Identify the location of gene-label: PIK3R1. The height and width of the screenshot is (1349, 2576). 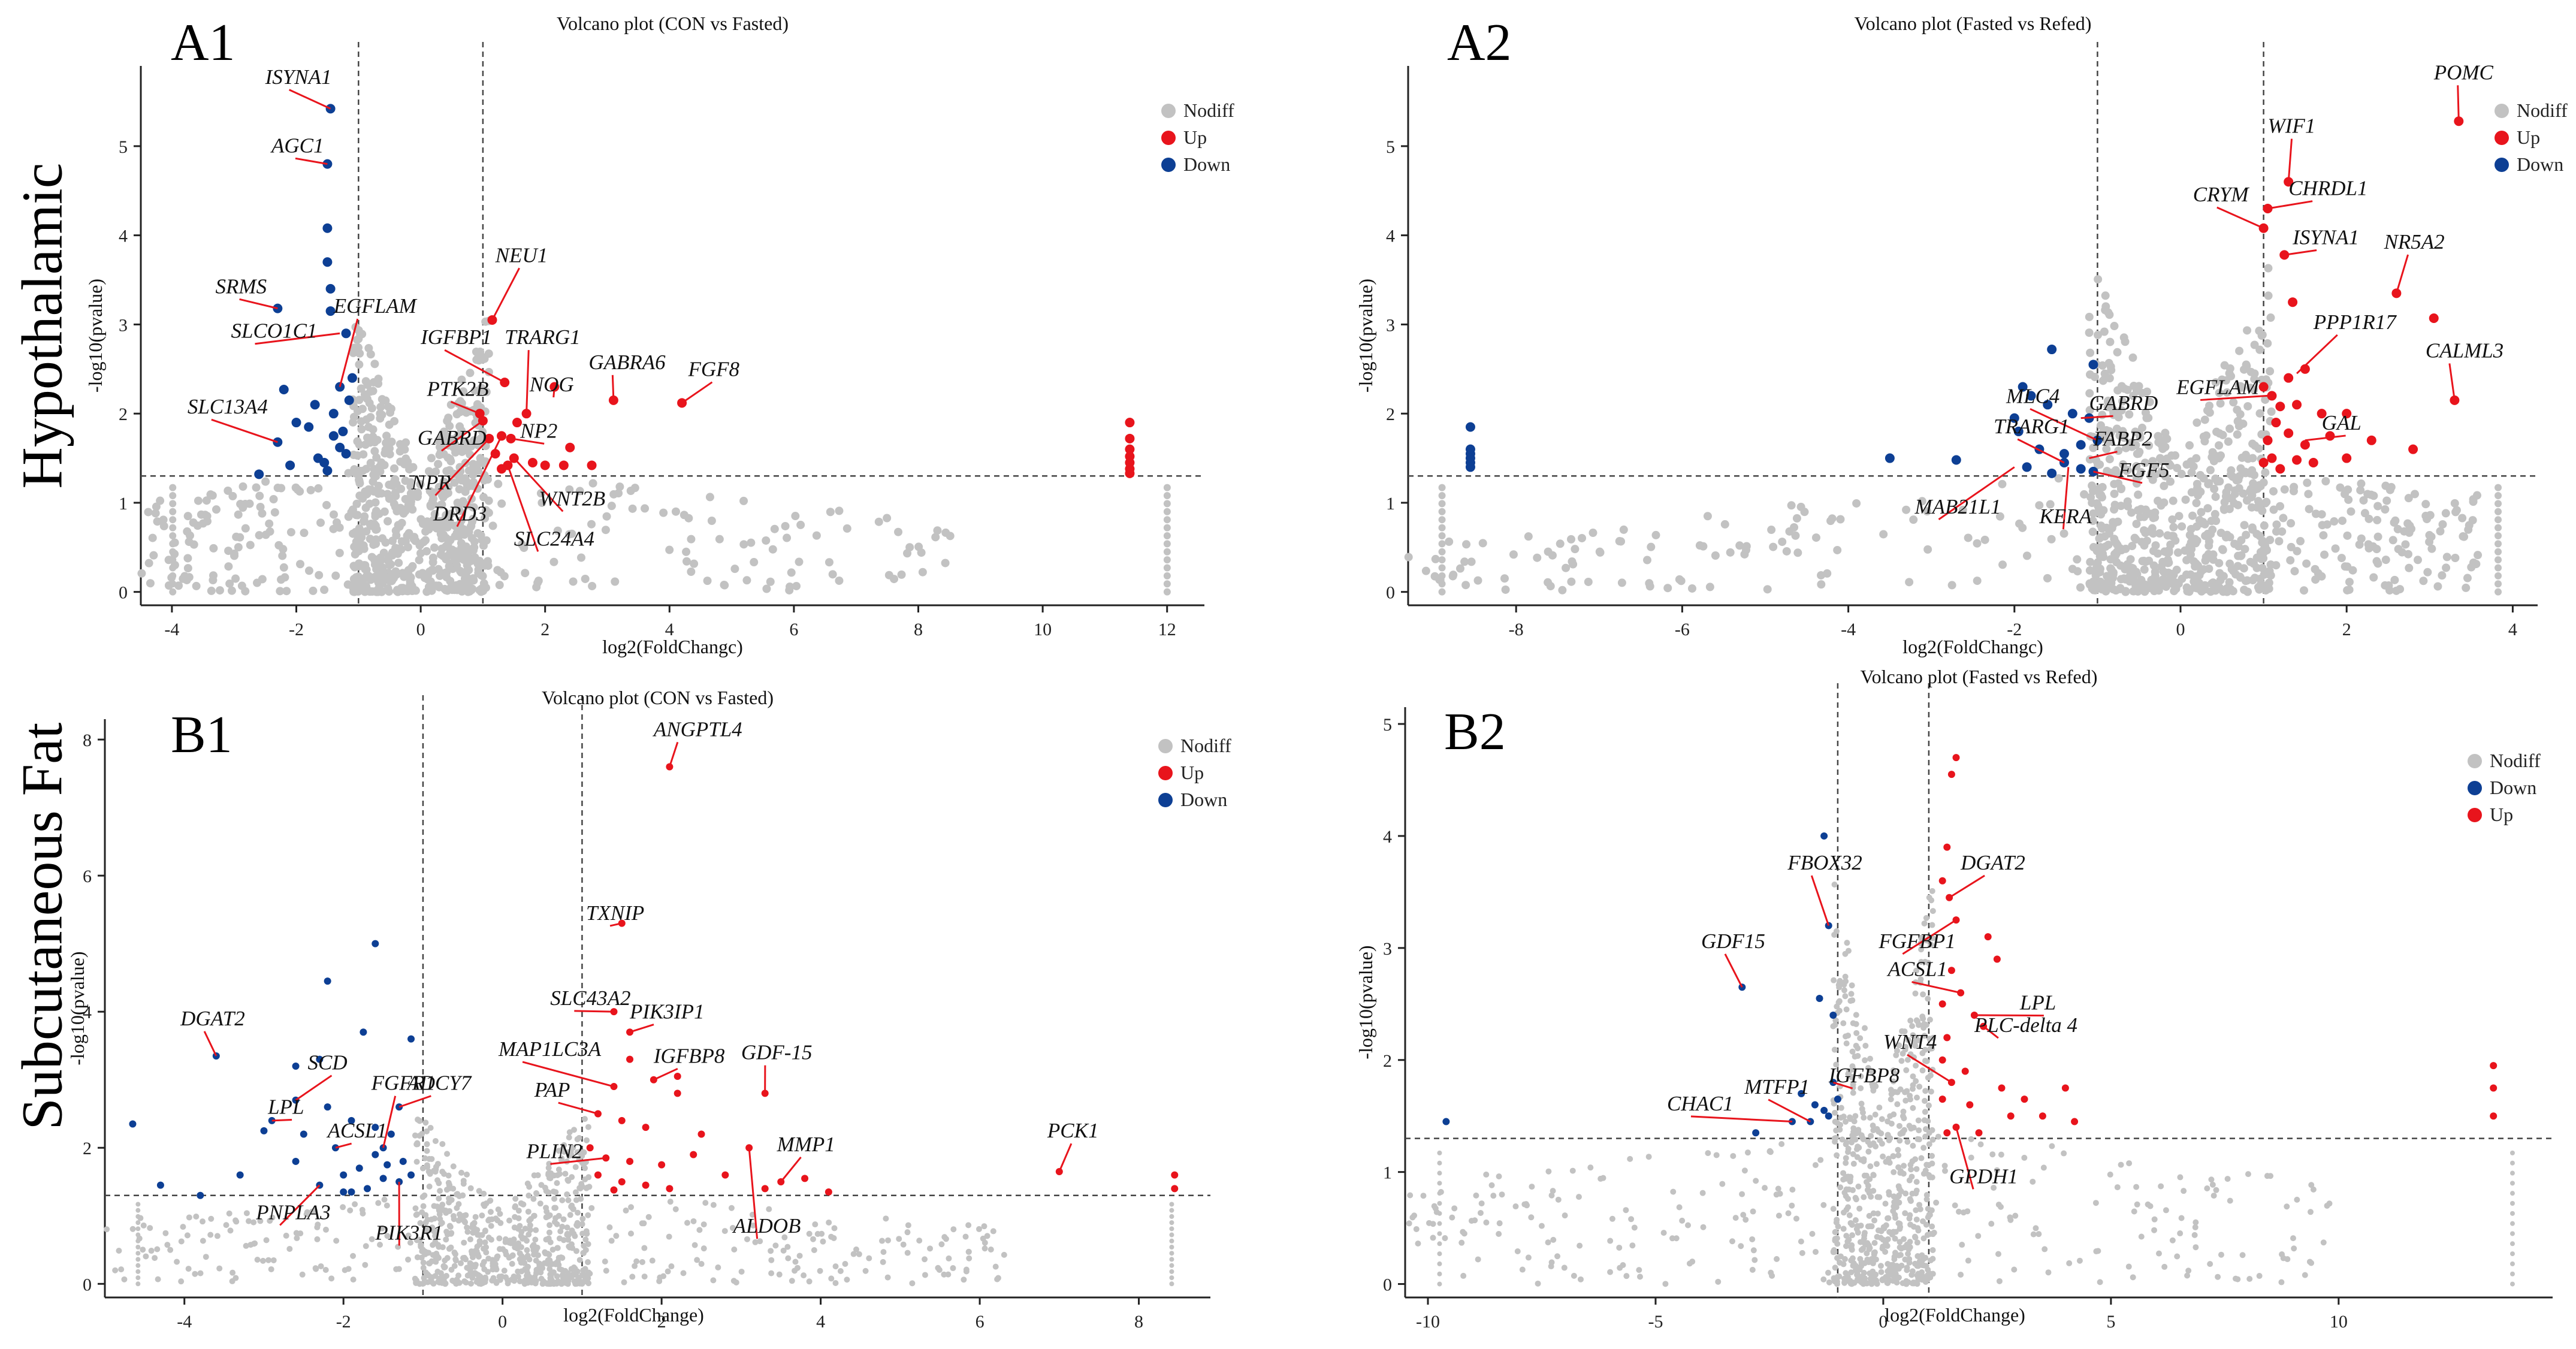
(409, 1233).